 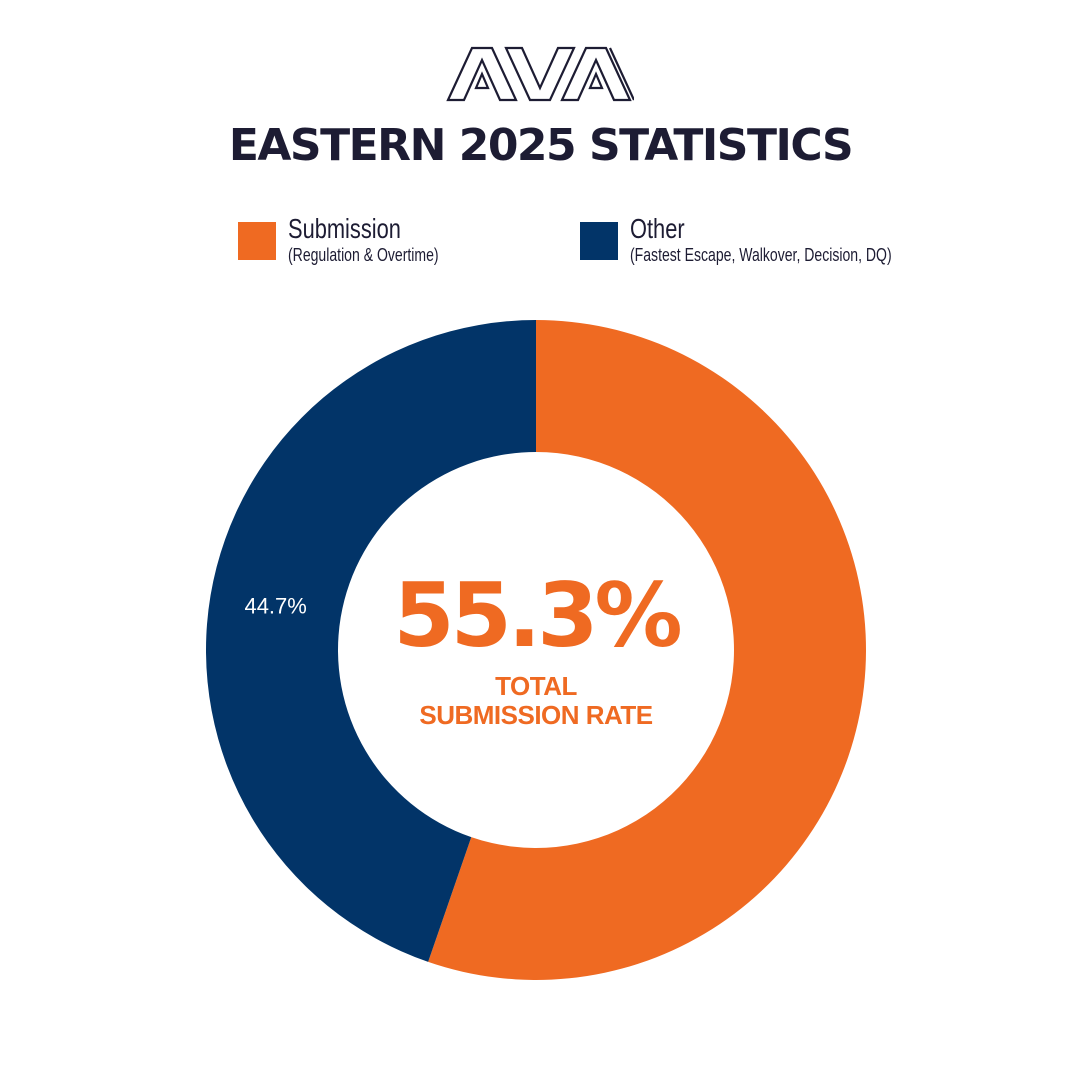 What do you see at coordinates (599, 241) in the screenshot?
I see `legend-swatch-other` at bounding box center [599, 241].